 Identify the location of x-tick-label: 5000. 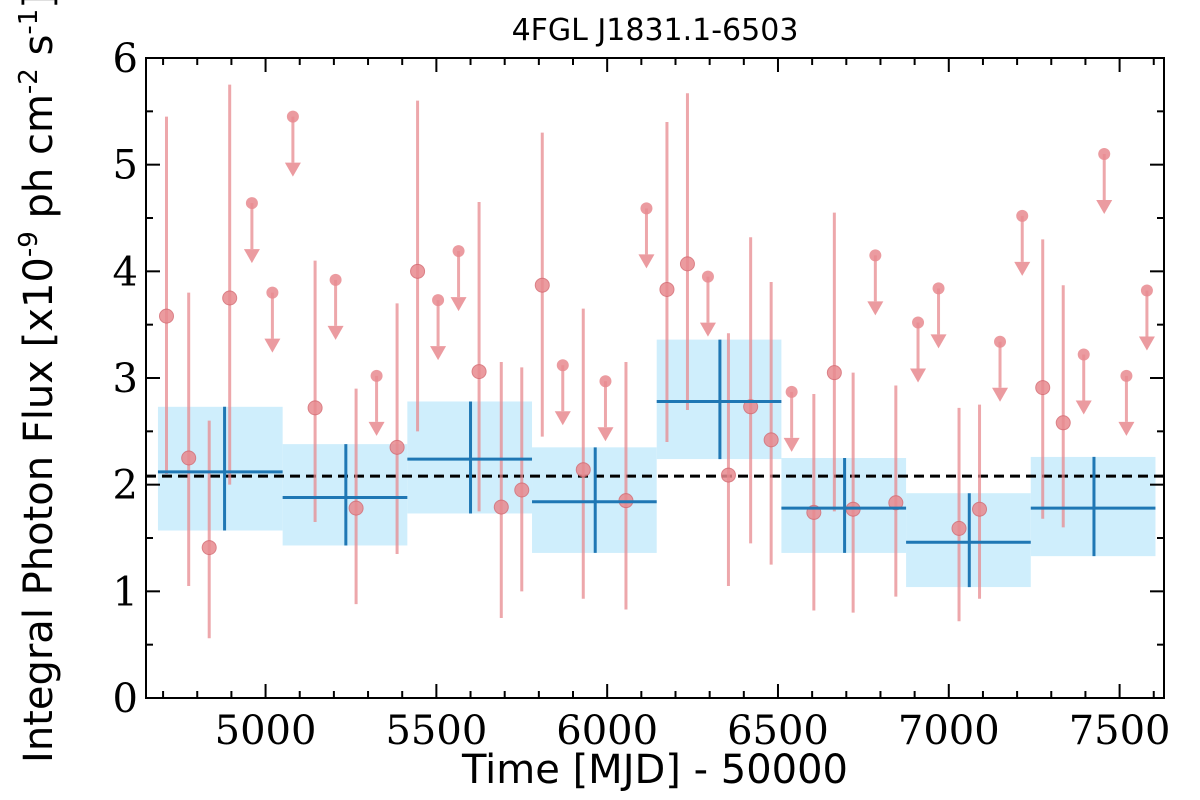
(266, 731).